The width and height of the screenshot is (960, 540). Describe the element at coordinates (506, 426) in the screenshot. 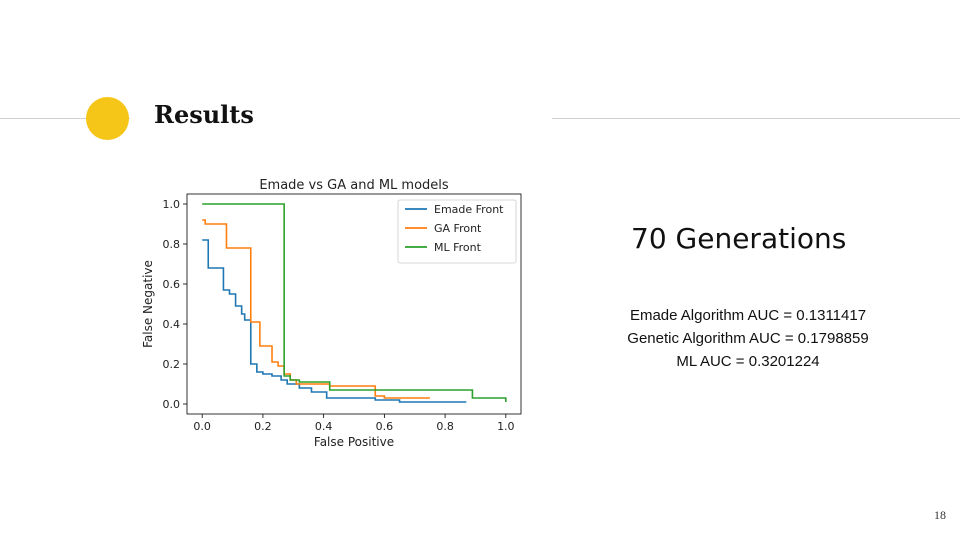

I see `x-tick-label: 1.0` at that location.